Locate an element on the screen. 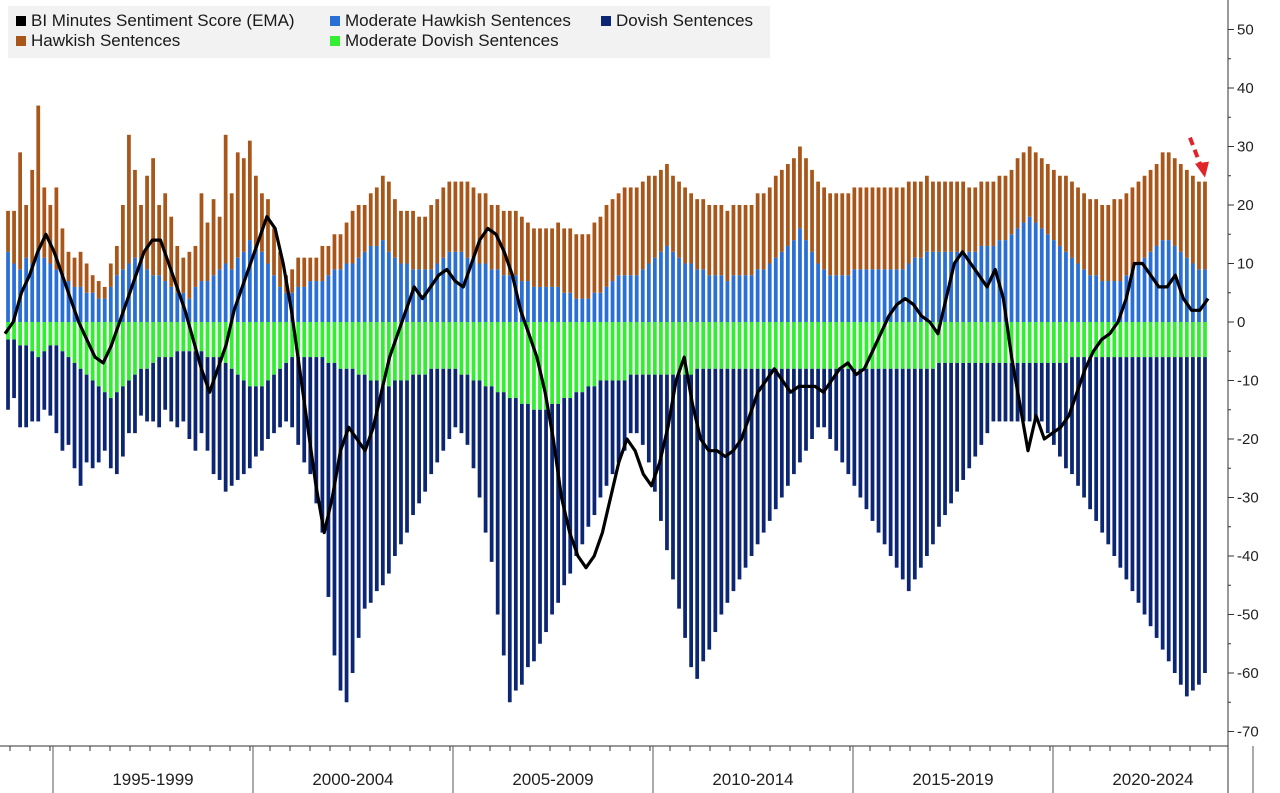 This screenshot has width=1280, height=793. legend-item-moderate-dovish: Moderate Dovish Sentences is located at coordinates (444, 41).